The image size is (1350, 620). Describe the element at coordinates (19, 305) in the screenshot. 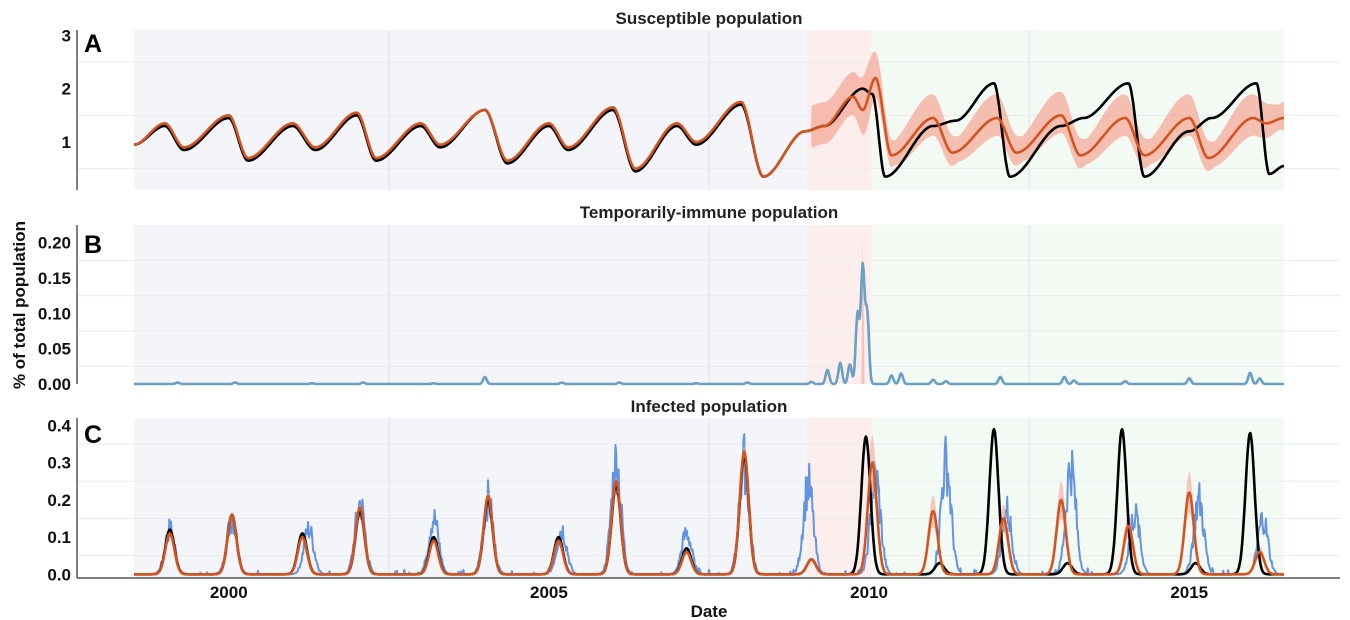

I see `y-axis-label: % of total population` at that location.